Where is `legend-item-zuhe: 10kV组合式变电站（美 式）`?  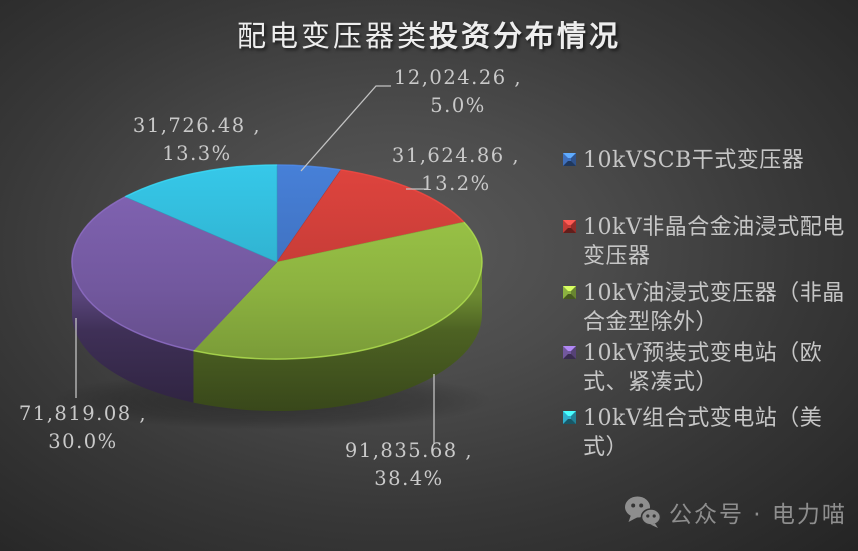
legend-item-zuhe: 10kV组合式变电站（美 式） is located at coordinates (709, 433).